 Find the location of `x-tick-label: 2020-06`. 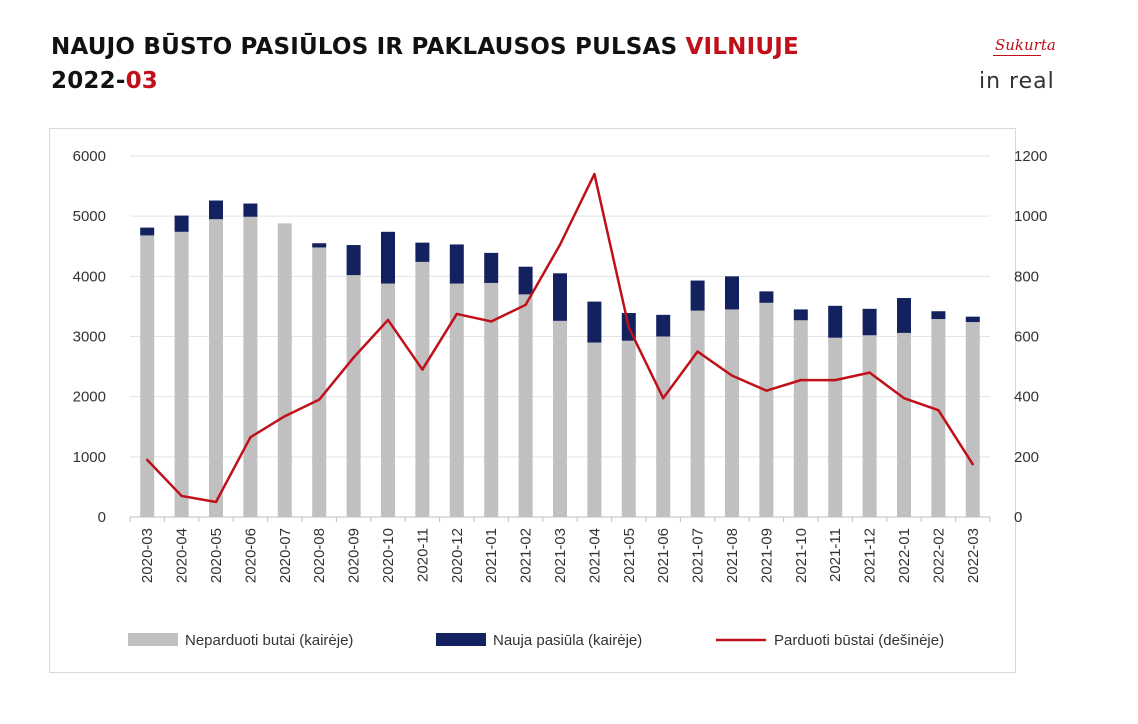

x-tick-label: 2020-06 is located at coordinates (250, 555).